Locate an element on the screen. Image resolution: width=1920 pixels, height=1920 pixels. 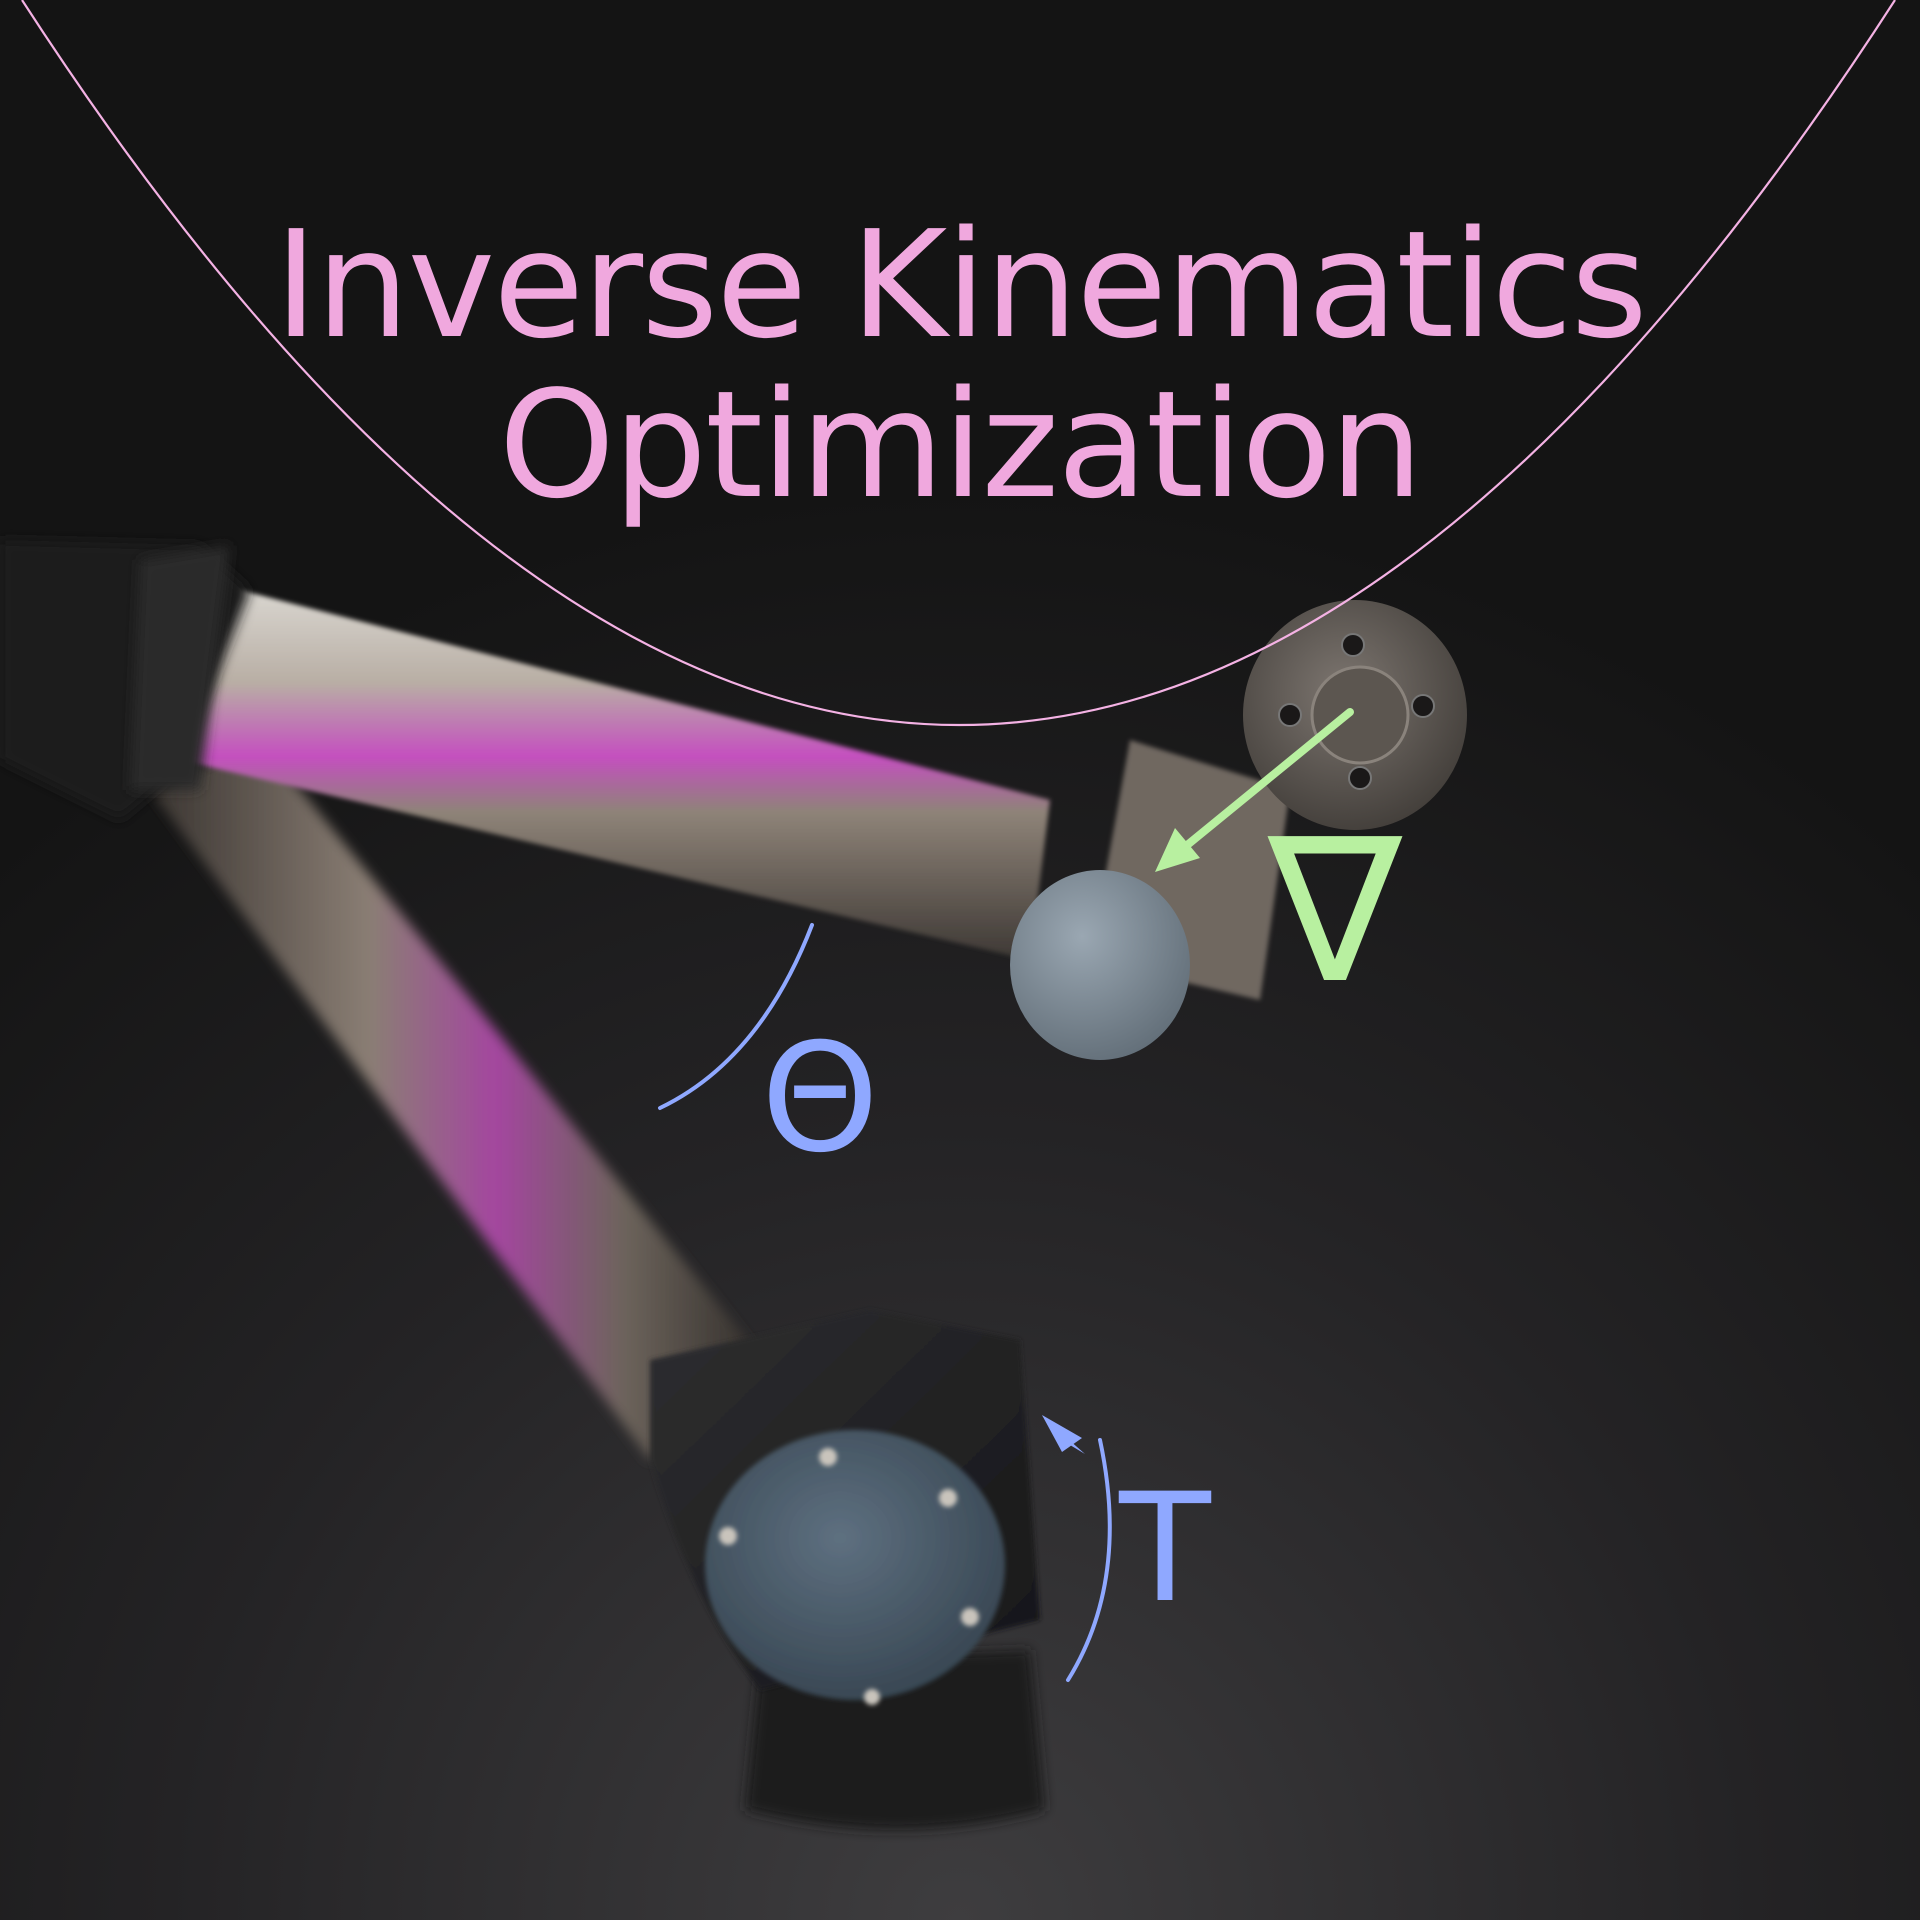
flange-bolts is located at coordinates (1356, 711).